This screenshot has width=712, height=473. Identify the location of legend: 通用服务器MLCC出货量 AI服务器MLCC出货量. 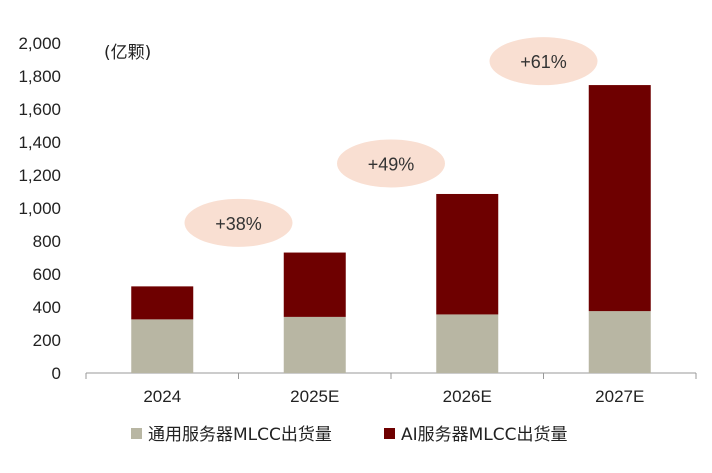
(349, 435).